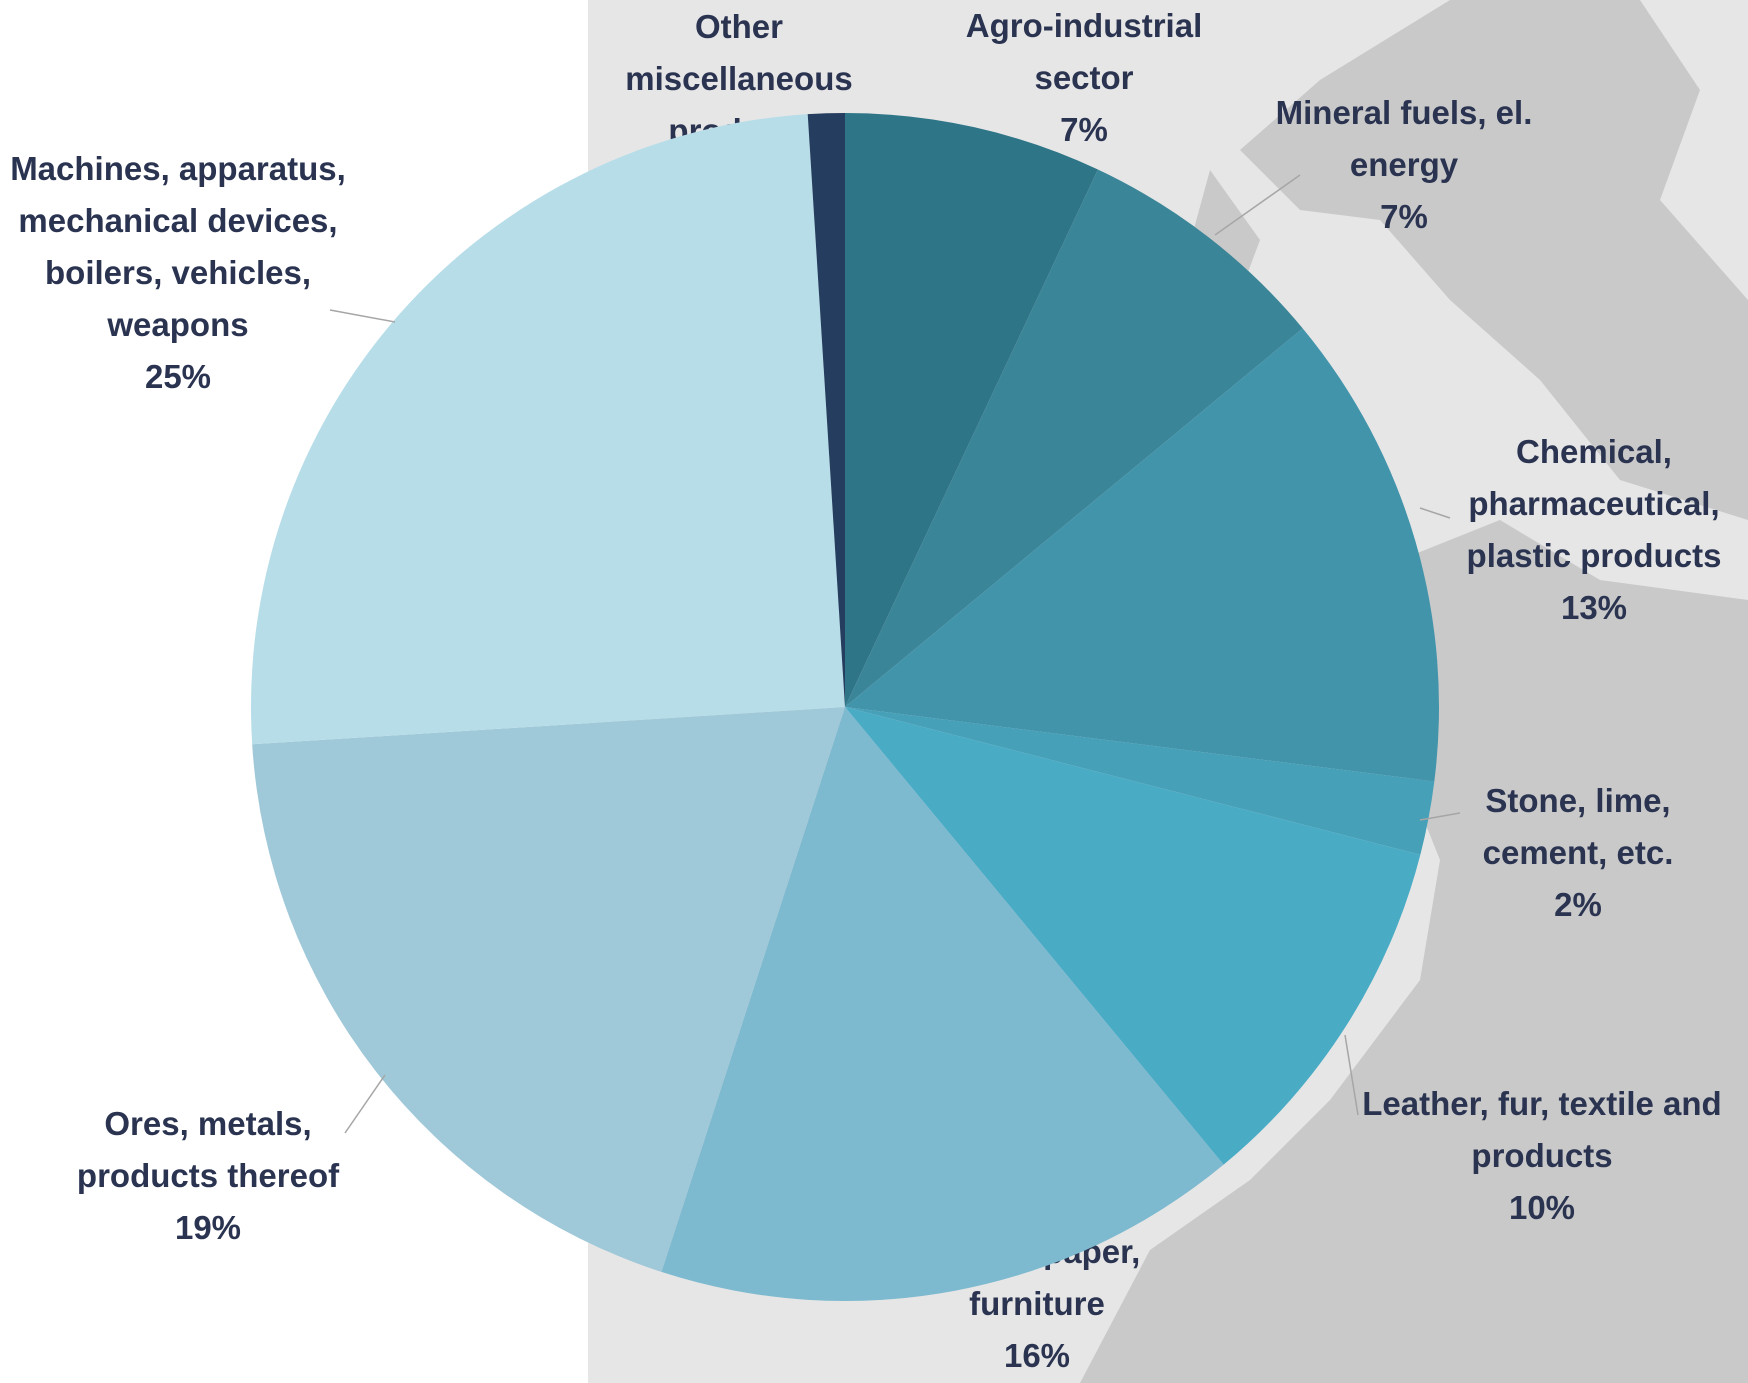 Image resolution: width=1748 pixels, height=1383 pixels. I want to click on slice-label: Mineral fuels, el. energy 7%, so click(1404, 165).